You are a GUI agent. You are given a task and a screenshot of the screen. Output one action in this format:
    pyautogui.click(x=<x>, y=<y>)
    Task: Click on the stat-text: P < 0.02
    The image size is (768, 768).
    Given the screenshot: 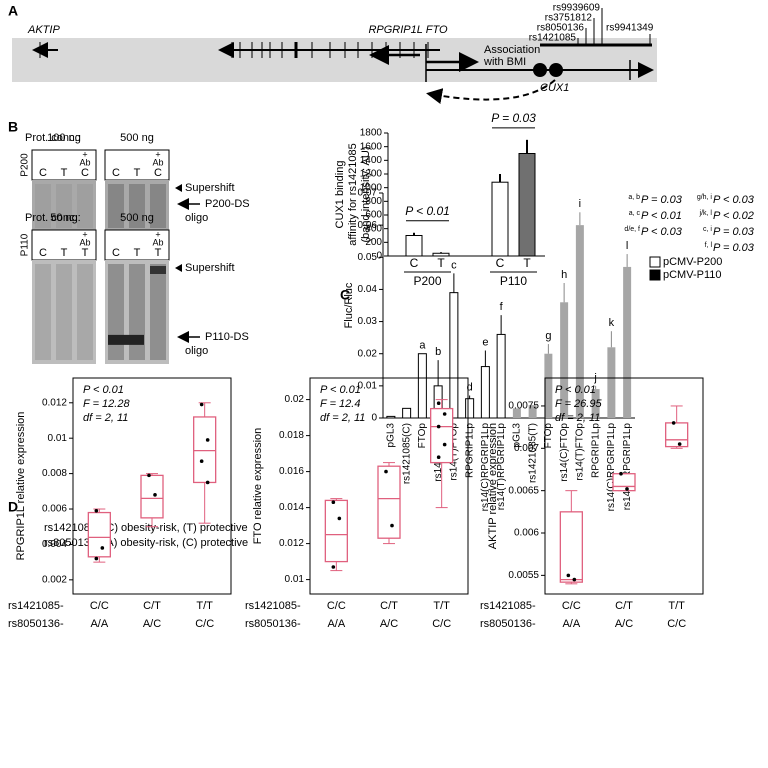 What is the action you would take?
    pyautogui.click(x=733, y=216)
    